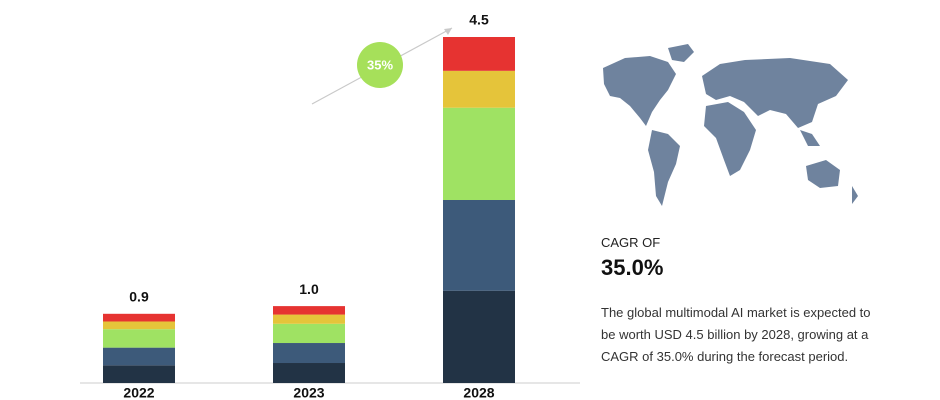  Describe the element at coordinates (308, 392) in the screenshot. I see `x-tick-label: 2023` at that location.